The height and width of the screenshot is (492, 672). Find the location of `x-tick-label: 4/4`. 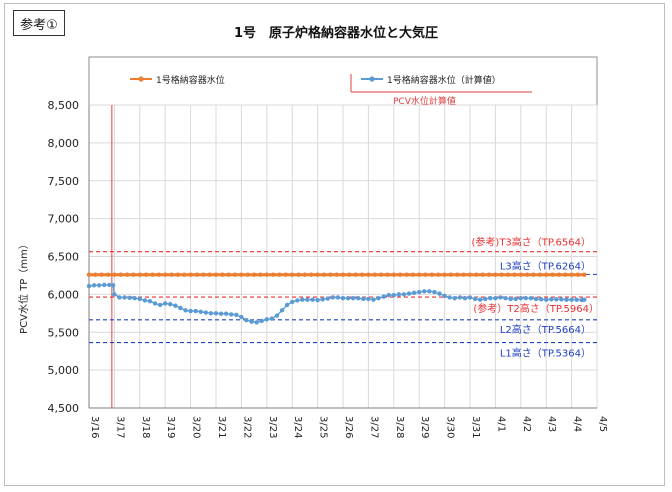

x-tick-label: 4/4 is located at coordinates (577, 424).